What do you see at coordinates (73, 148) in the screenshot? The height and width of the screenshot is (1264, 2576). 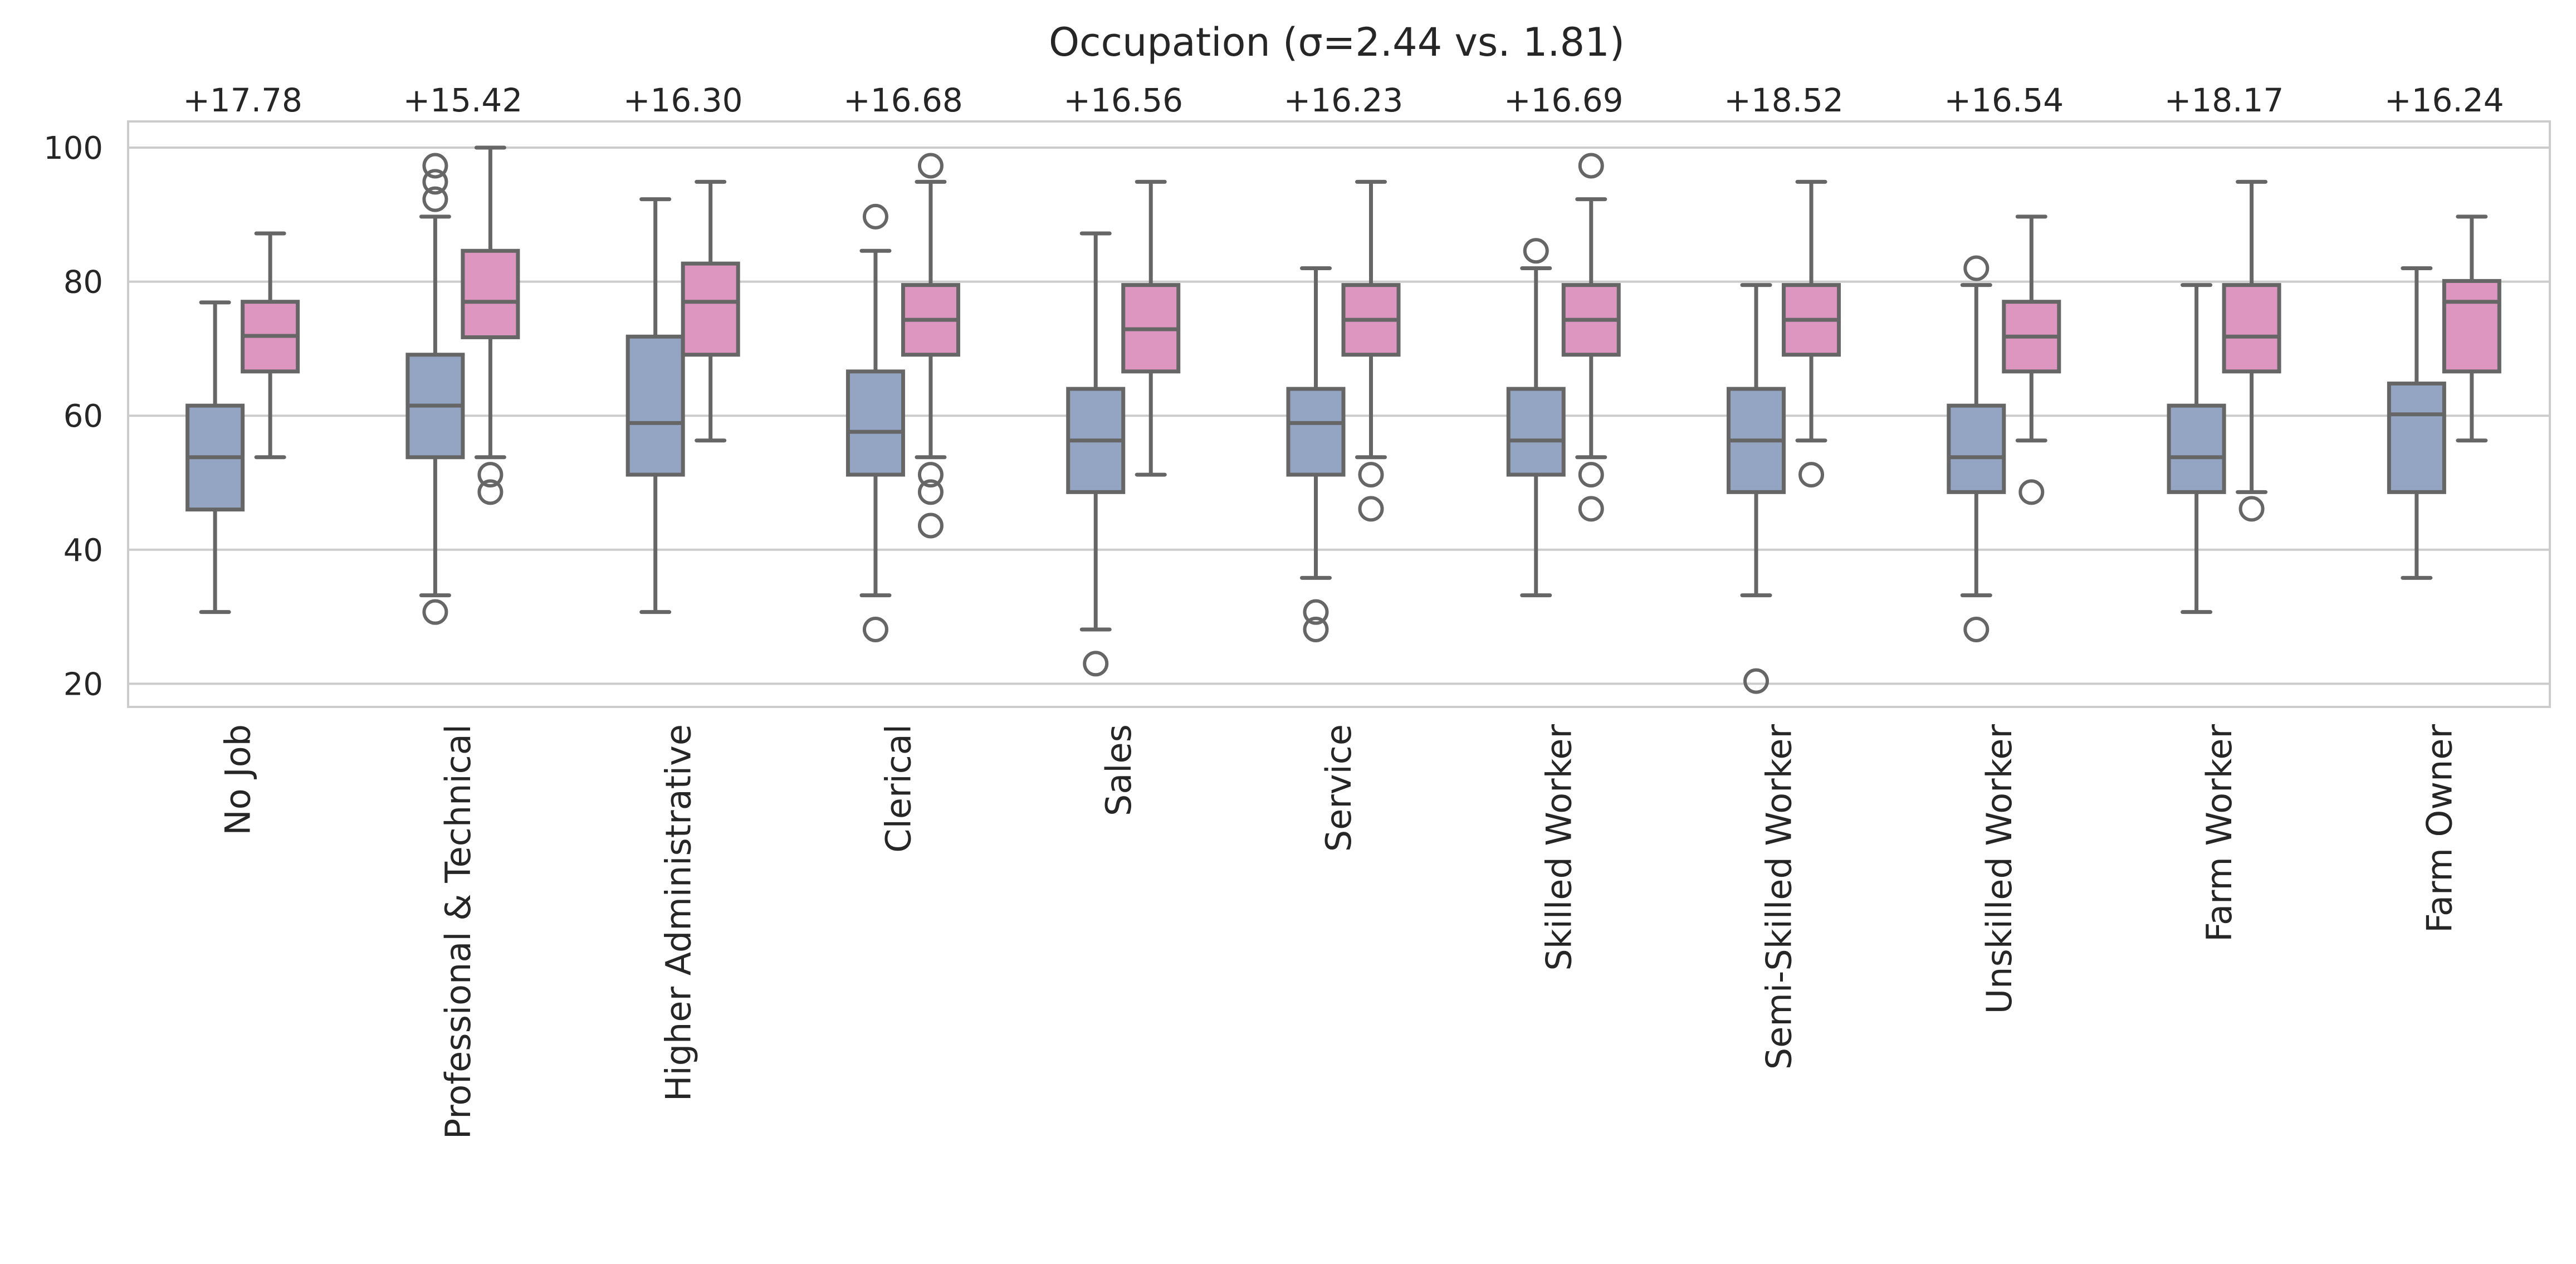 I see `y-tick-label: 100` at bounding box center [73, 148].